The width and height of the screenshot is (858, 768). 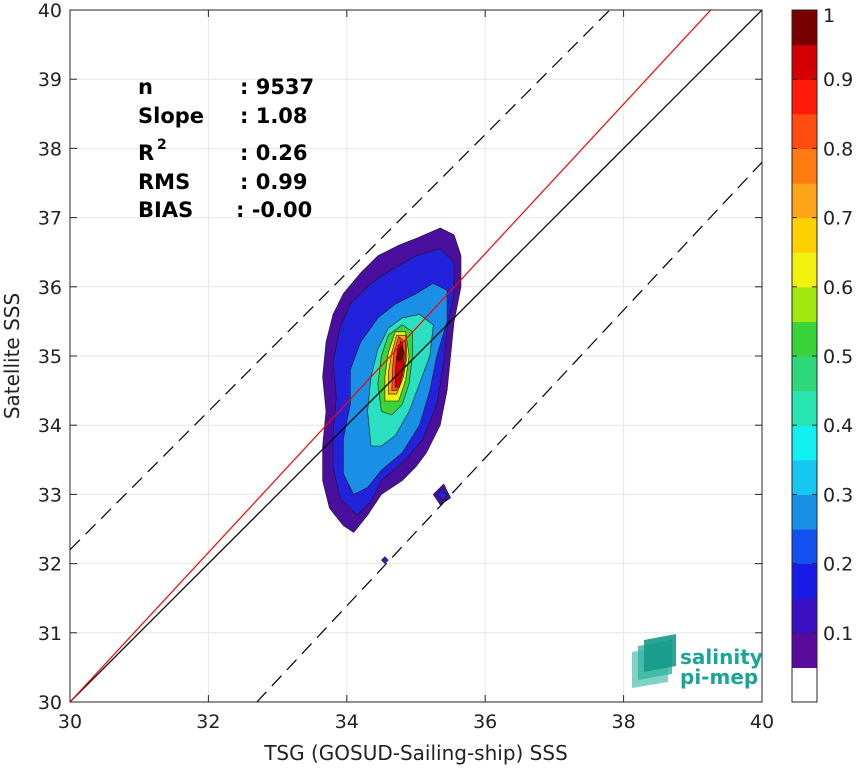 What do you see at coordinates (762, 722) in the screenshot?
I see `x-tick-label: 40` at bounding box center [762, 722].